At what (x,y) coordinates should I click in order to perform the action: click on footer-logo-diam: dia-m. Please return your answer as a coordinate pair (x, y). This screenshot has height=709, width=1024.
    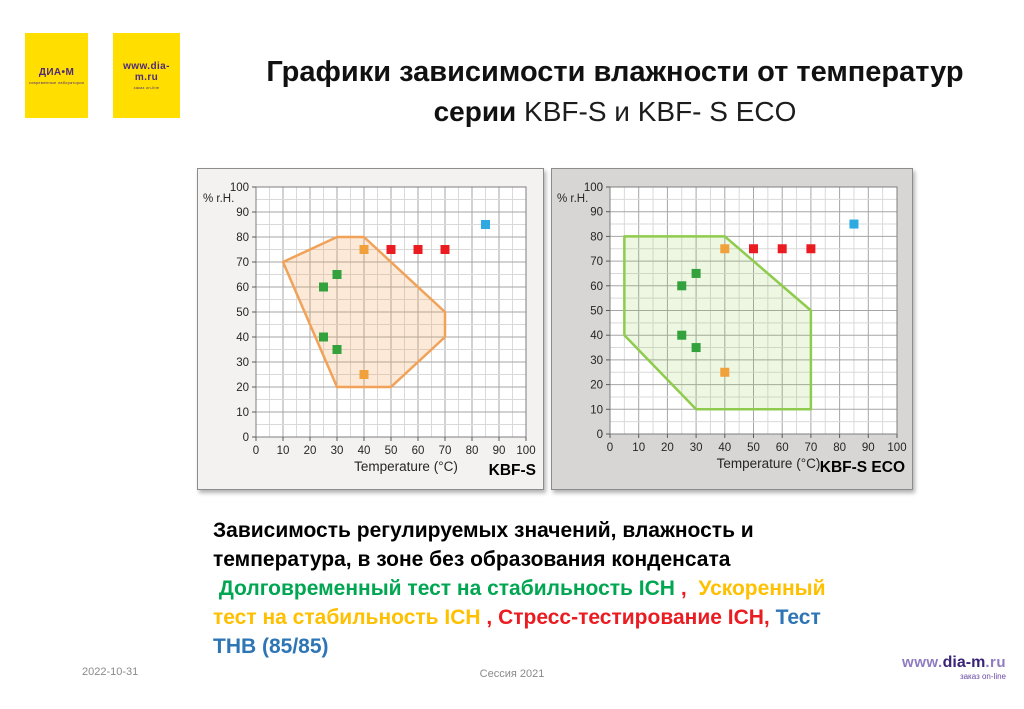
    Looking at the image, I should click on (964, 662).